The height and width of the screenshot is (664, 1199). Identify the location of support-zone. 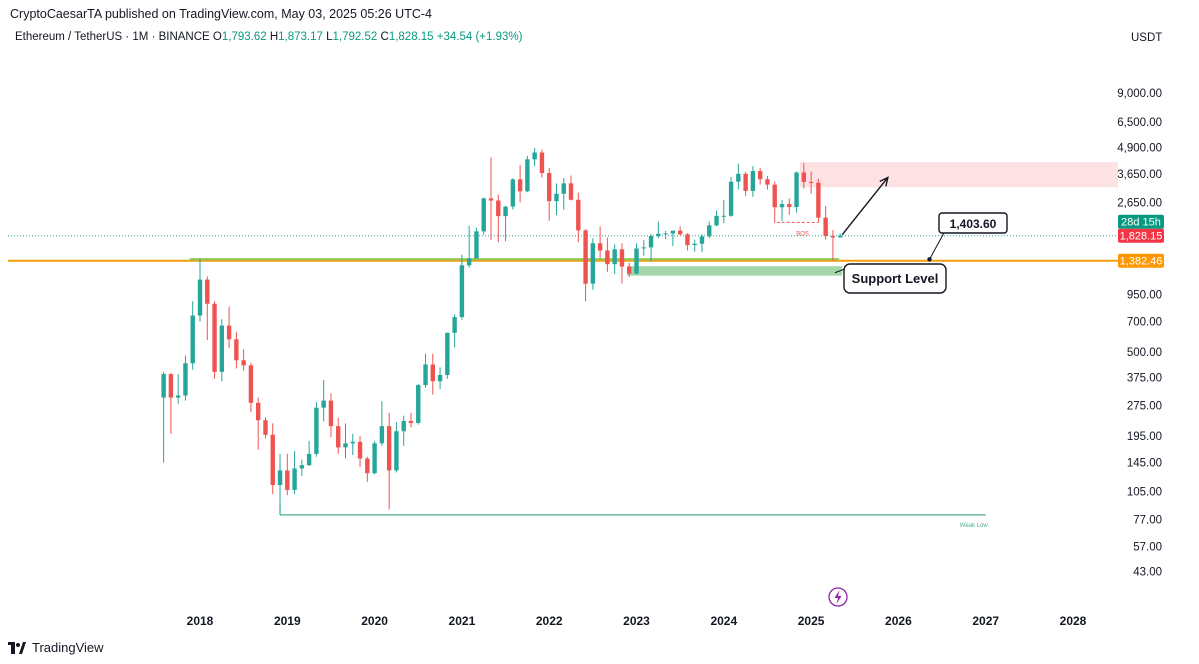
(735, 271).